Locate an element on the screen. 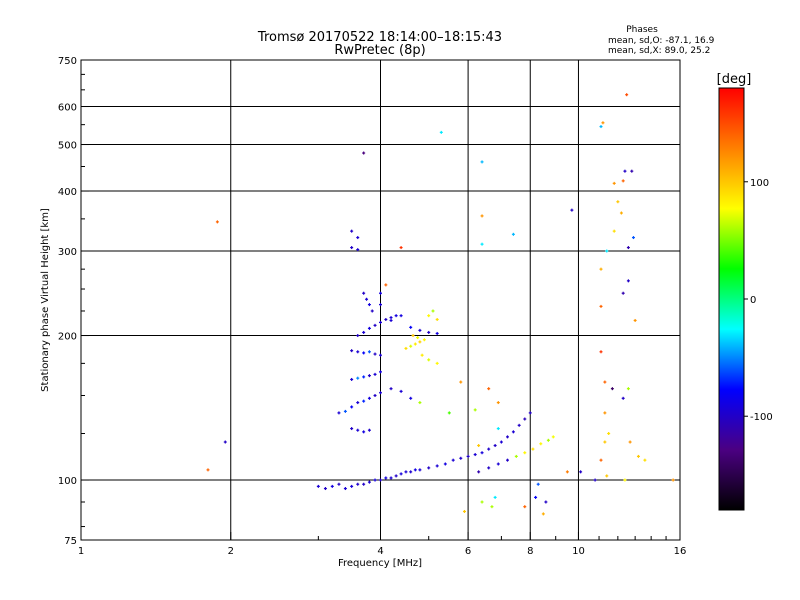  chart-subtitle: RwPretec (8p) is located at coordinates (379, 50).